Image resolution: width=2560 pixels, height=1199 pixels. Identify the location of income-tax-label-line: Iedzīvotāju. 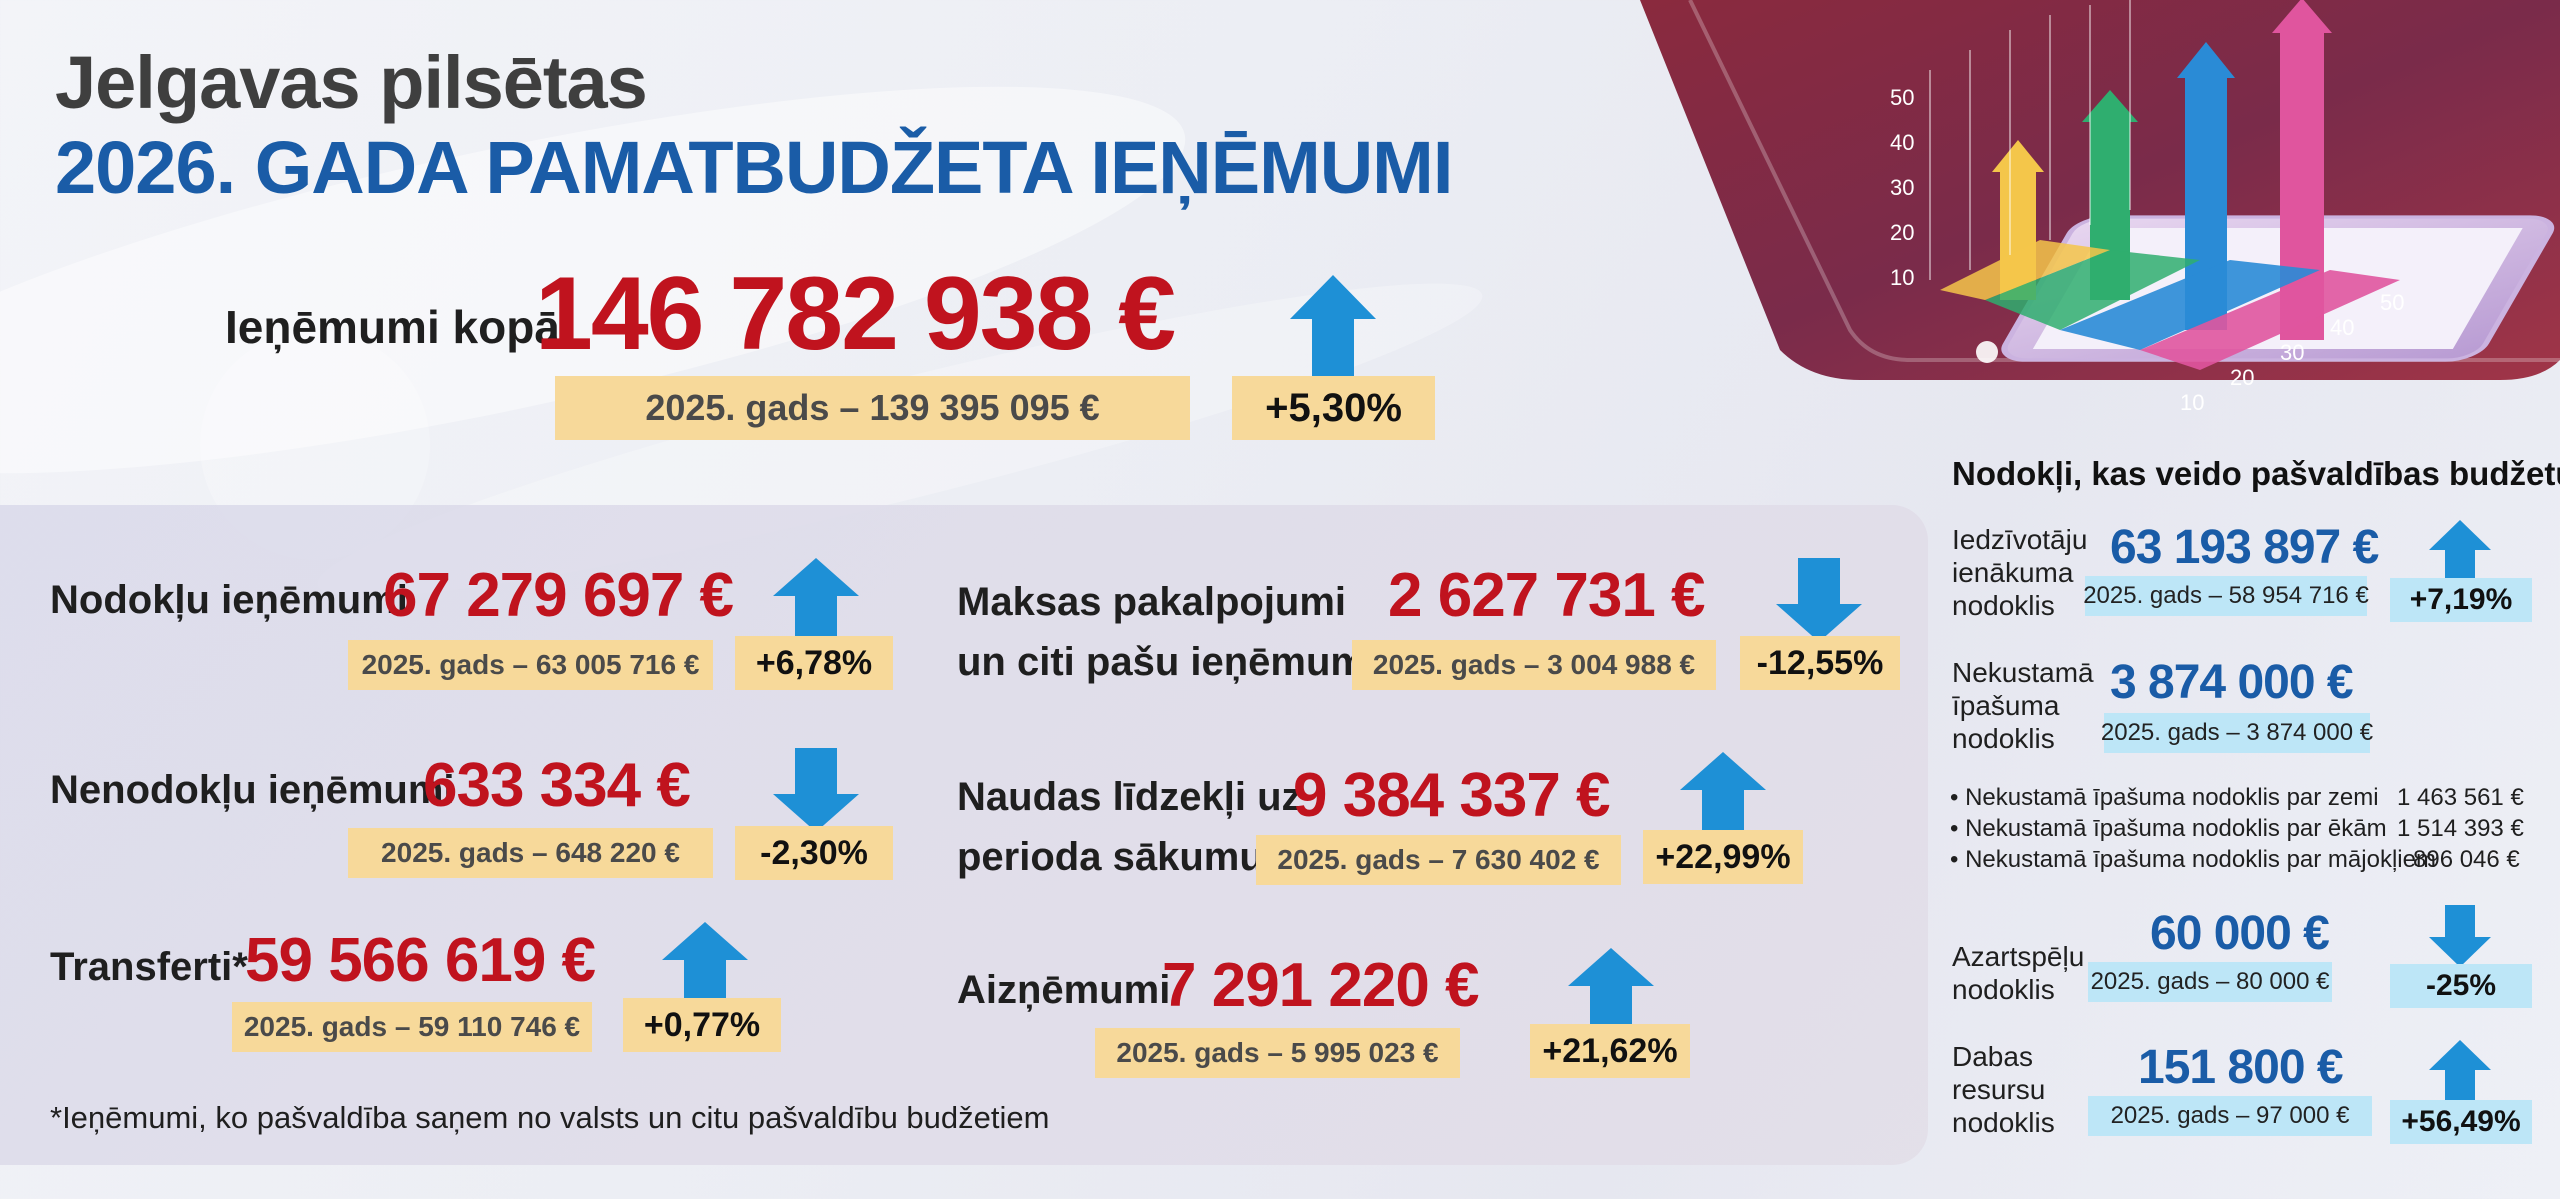
(2020, 539).